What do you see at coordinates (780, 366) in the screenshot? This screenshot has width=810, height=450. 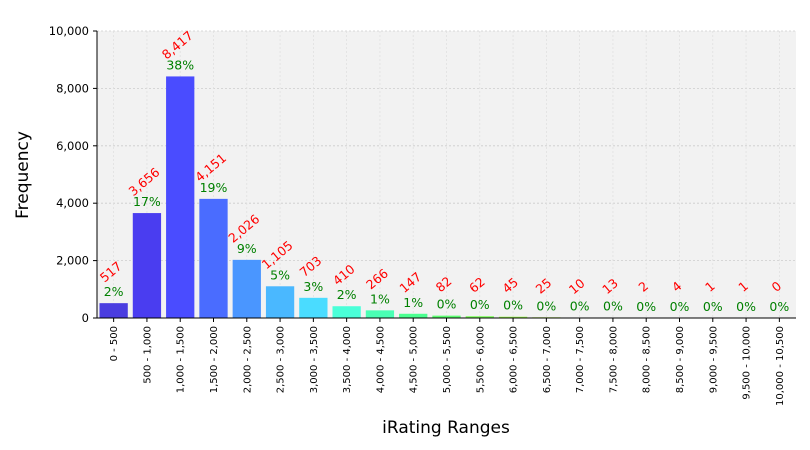 I see `x-tick-label: 10,000 - 10,500` at bounding box center [780, 366].